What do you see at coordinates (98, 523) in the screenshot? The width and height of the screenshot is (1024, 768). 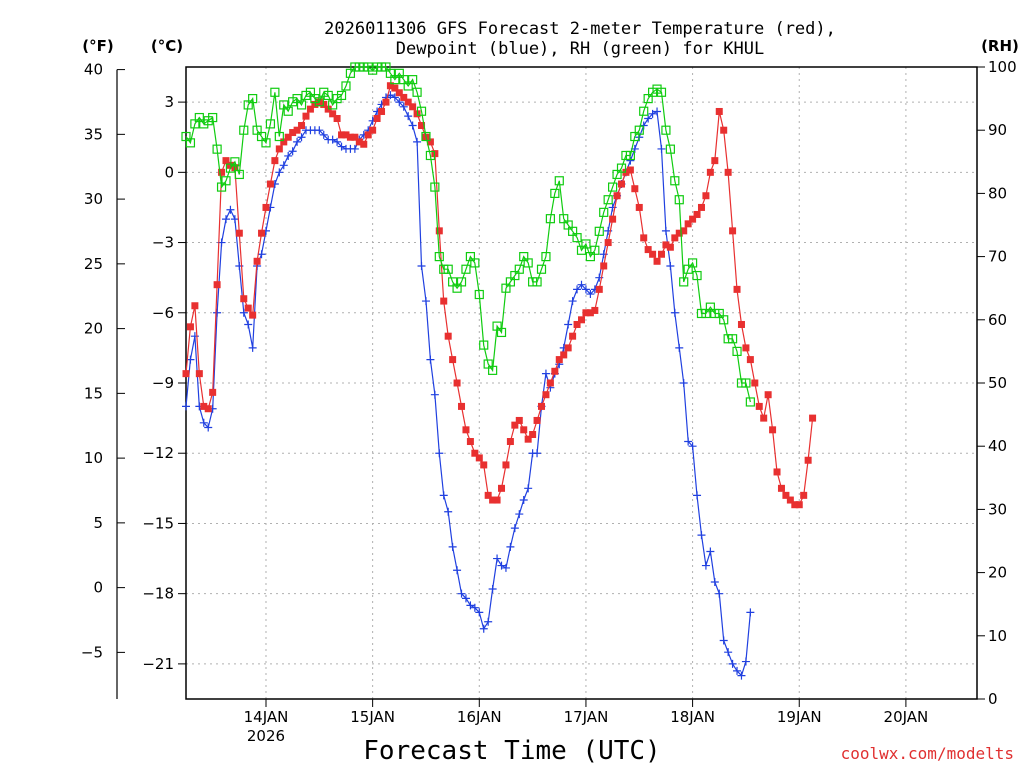 I see `fahrenheit-tick-label: 5` at bounding box center [98, 523].